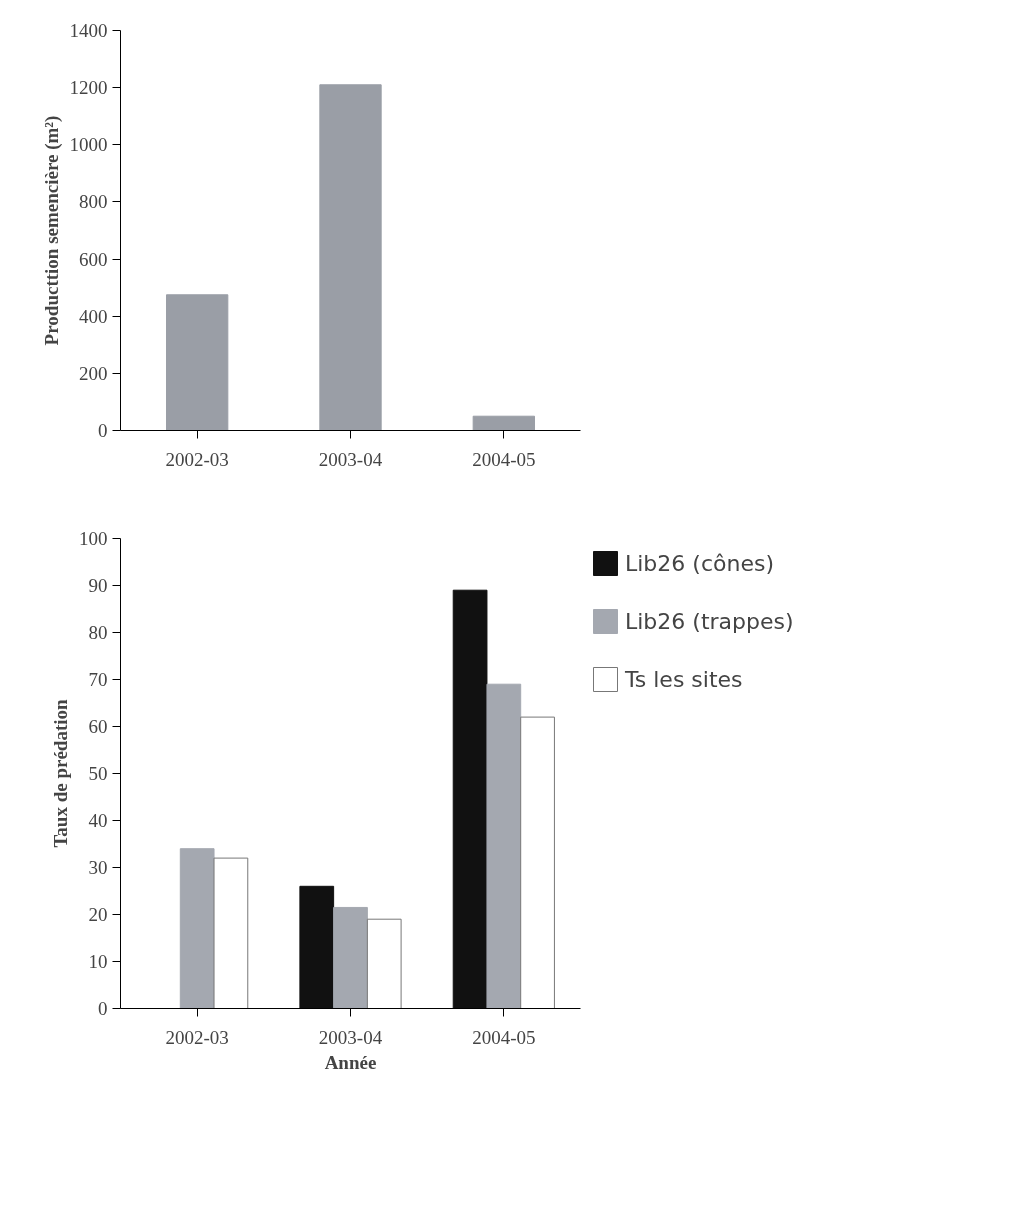  I want to click on y-tick-label: 50, so click(98, 773).